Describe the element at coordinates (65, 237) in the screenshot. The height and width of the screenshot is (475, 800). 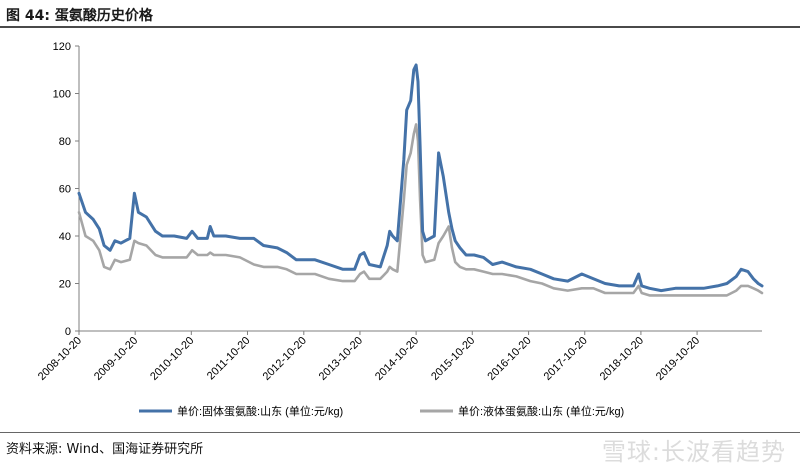
I see `y-tick-label: 40` at that location.